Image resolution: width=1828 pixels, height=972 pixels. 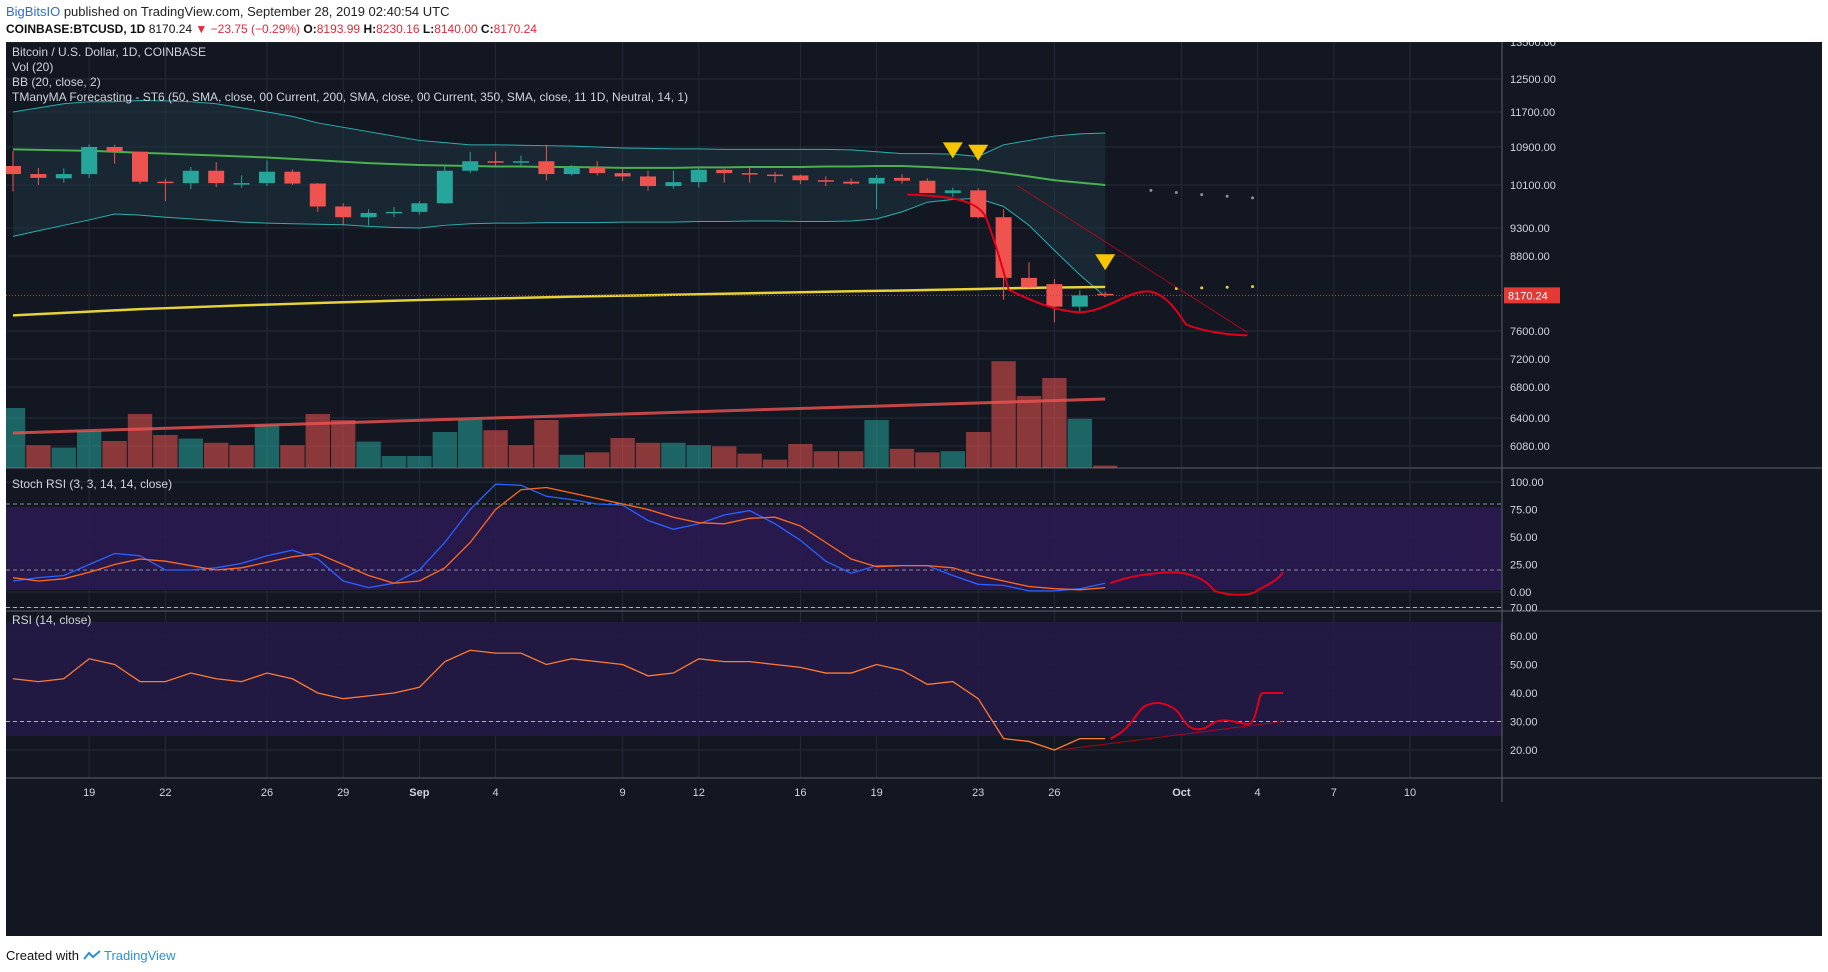 I want to click on open-value: 8193.99, so click(x=338, y=29).